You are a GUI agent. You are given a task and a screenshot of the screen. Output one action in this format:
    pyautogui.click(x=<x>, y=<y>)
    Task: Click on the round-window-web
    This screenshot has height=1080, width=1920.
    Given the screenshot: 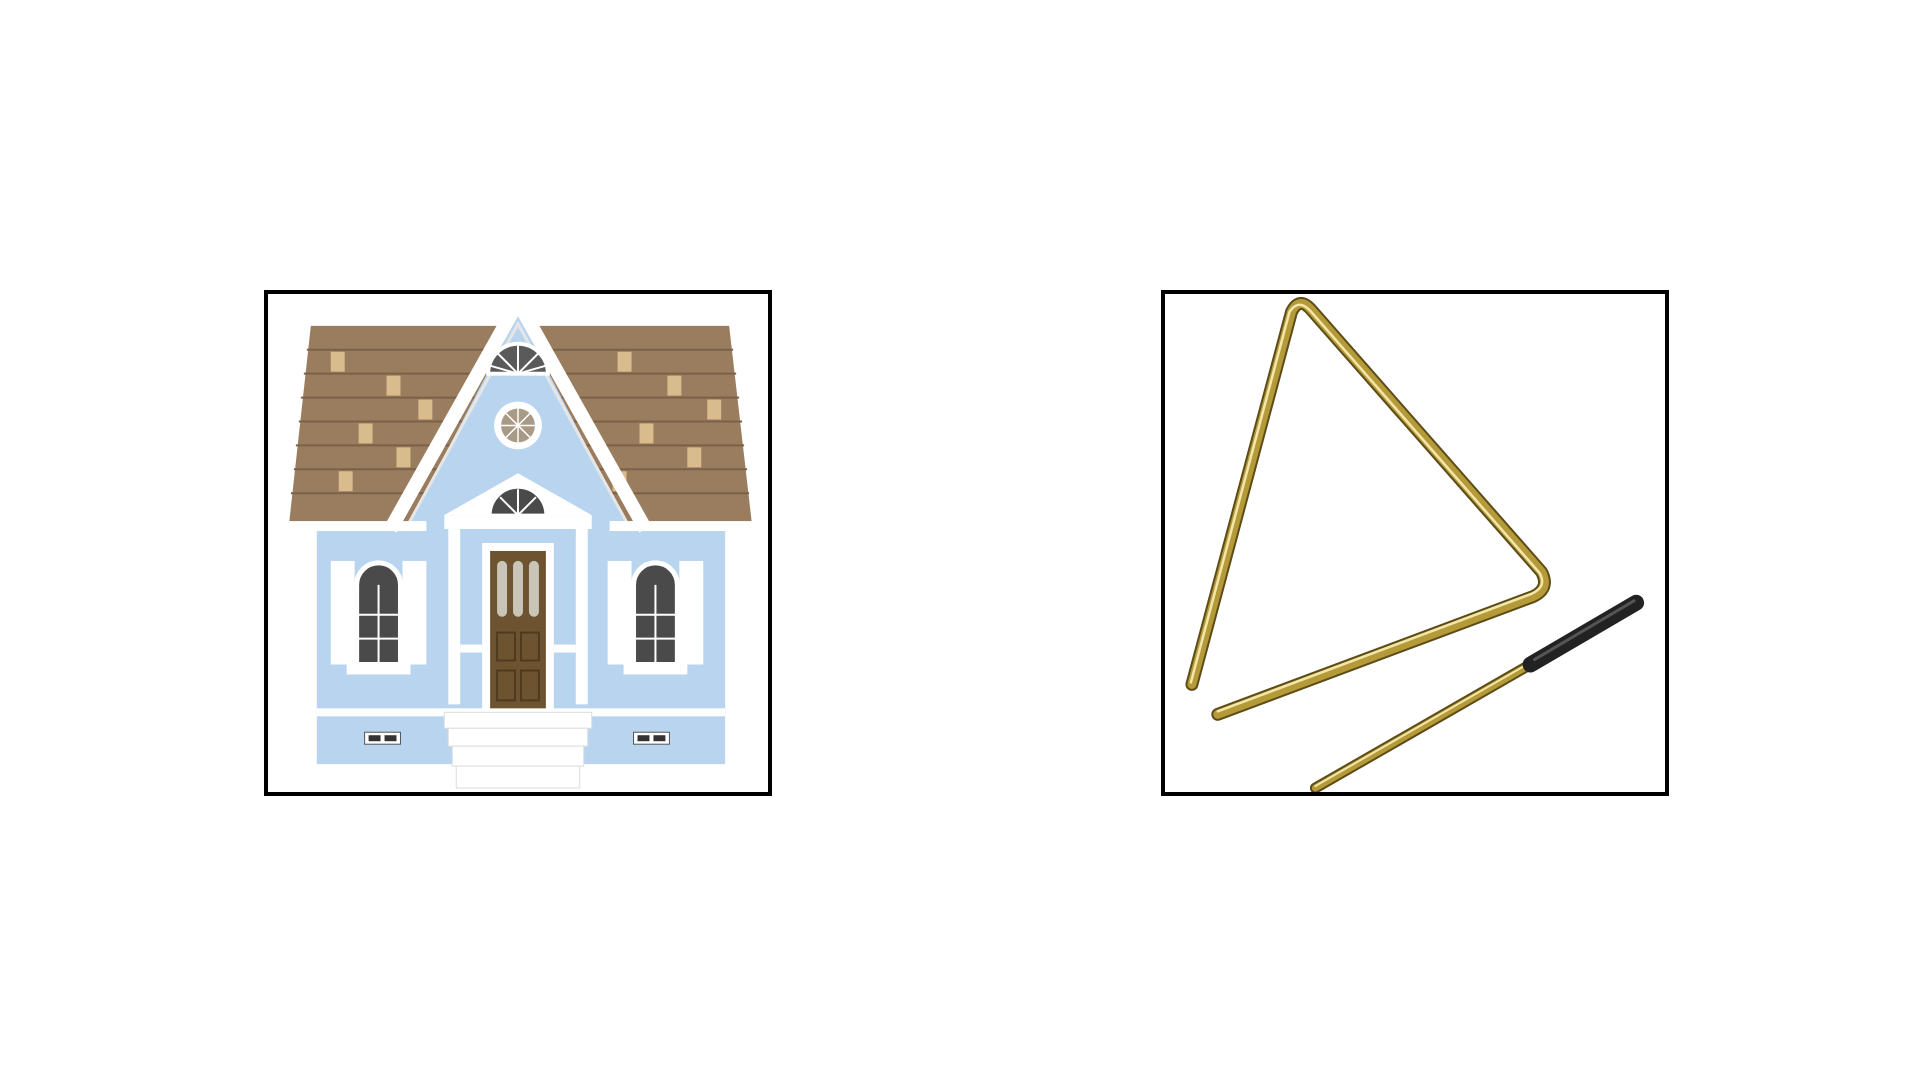 What is the action you would take?
    pyautogui.click(x=518, y=425)
    